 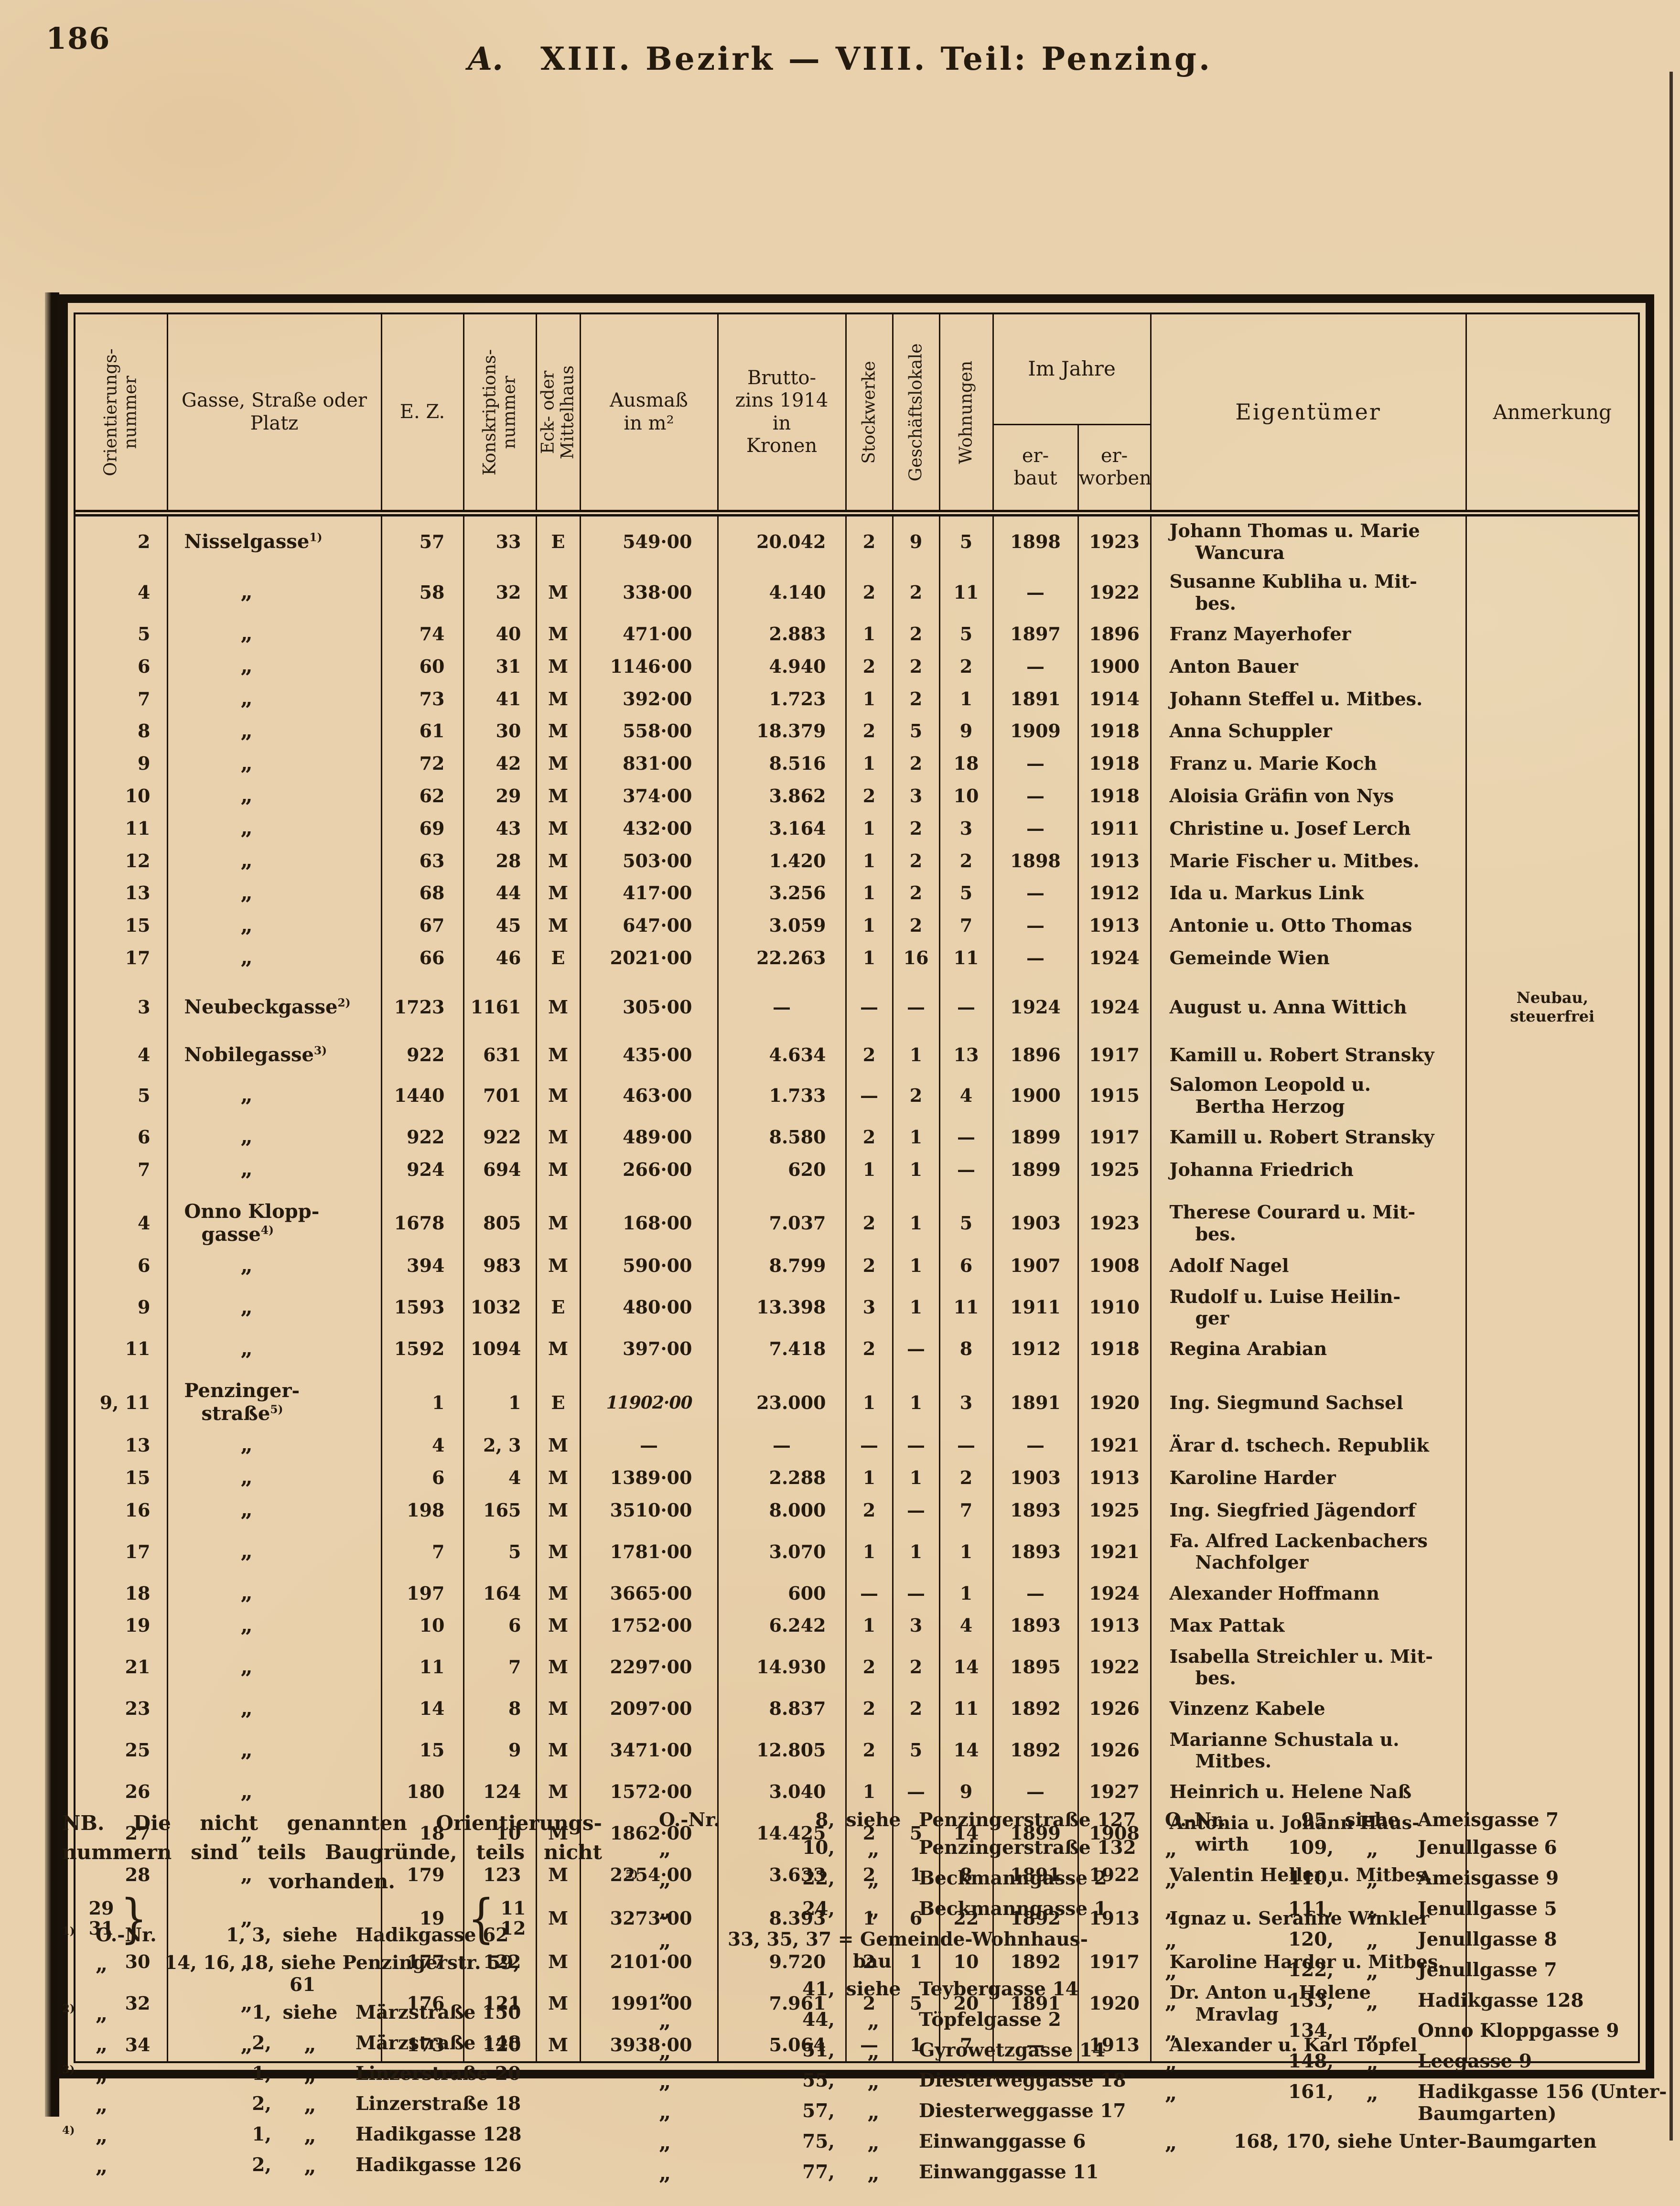 What do you see at coordinates (421, 1593) in the screenshot?
I see `cell-ez: 197` at bounding box center [421, 1593].